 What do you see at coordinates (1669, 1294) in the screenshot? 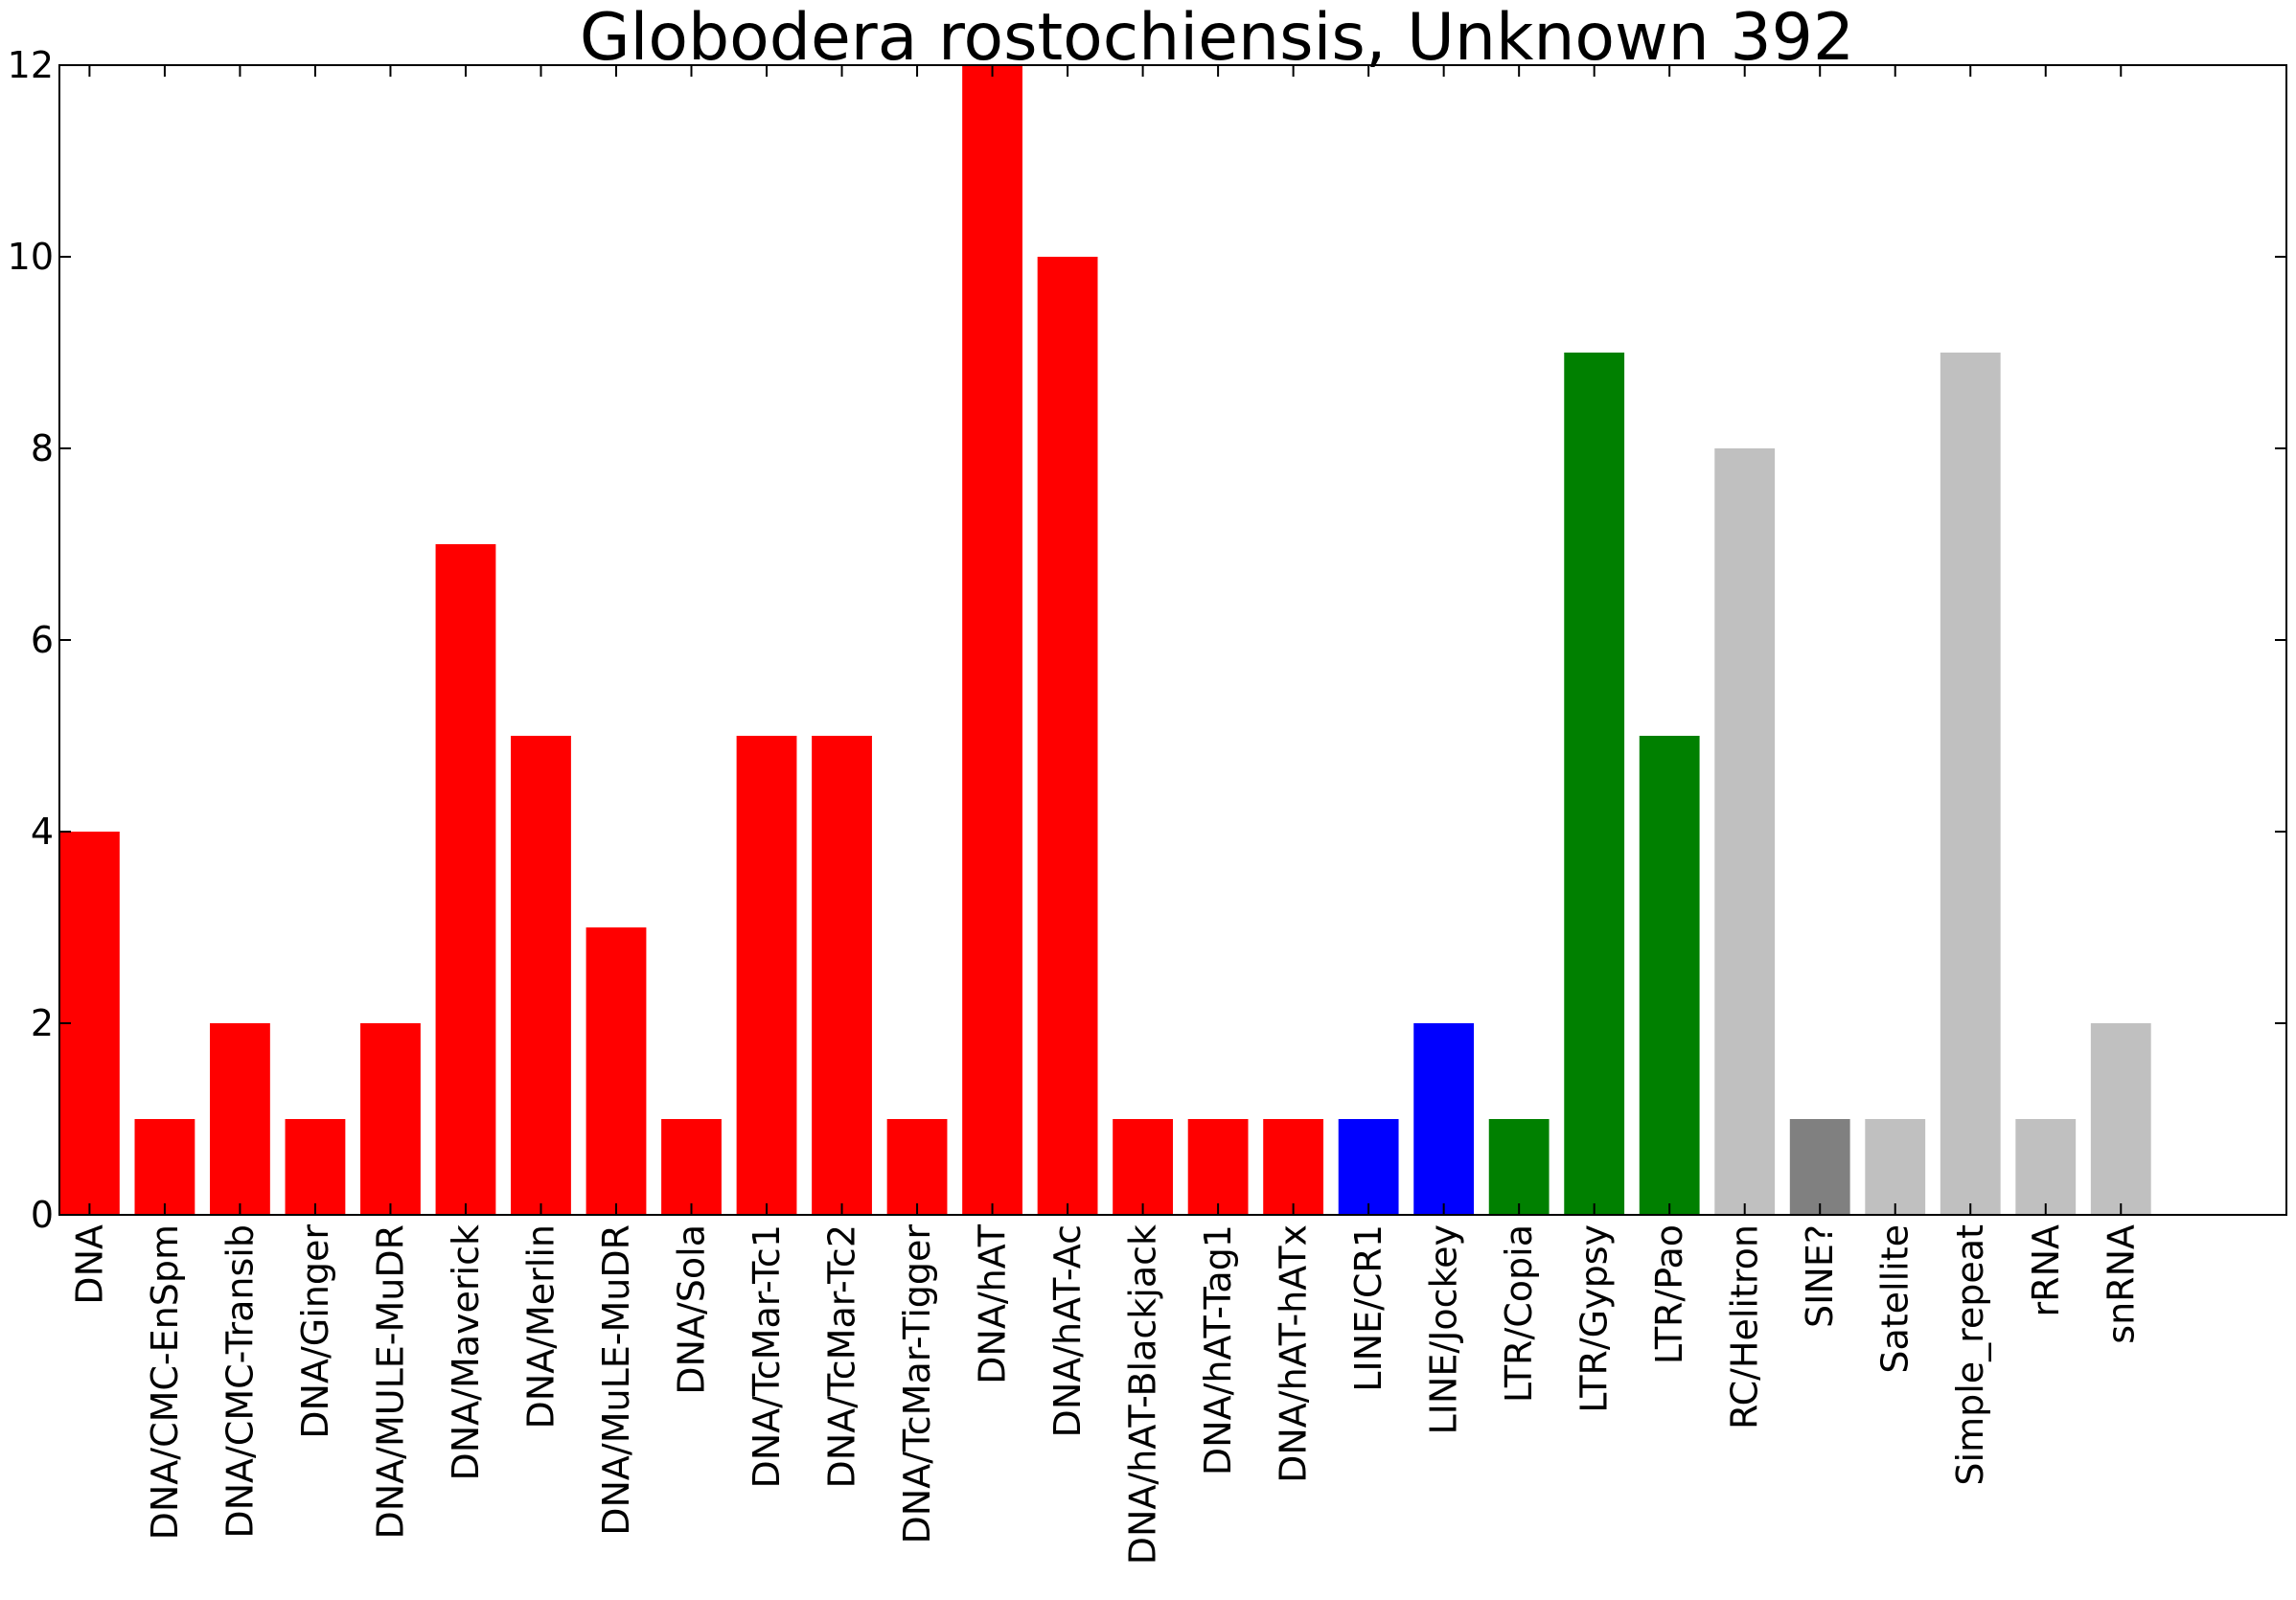
I see `x-tick-label-21: LTR/Pao` at bounding box center [1669, 1294].